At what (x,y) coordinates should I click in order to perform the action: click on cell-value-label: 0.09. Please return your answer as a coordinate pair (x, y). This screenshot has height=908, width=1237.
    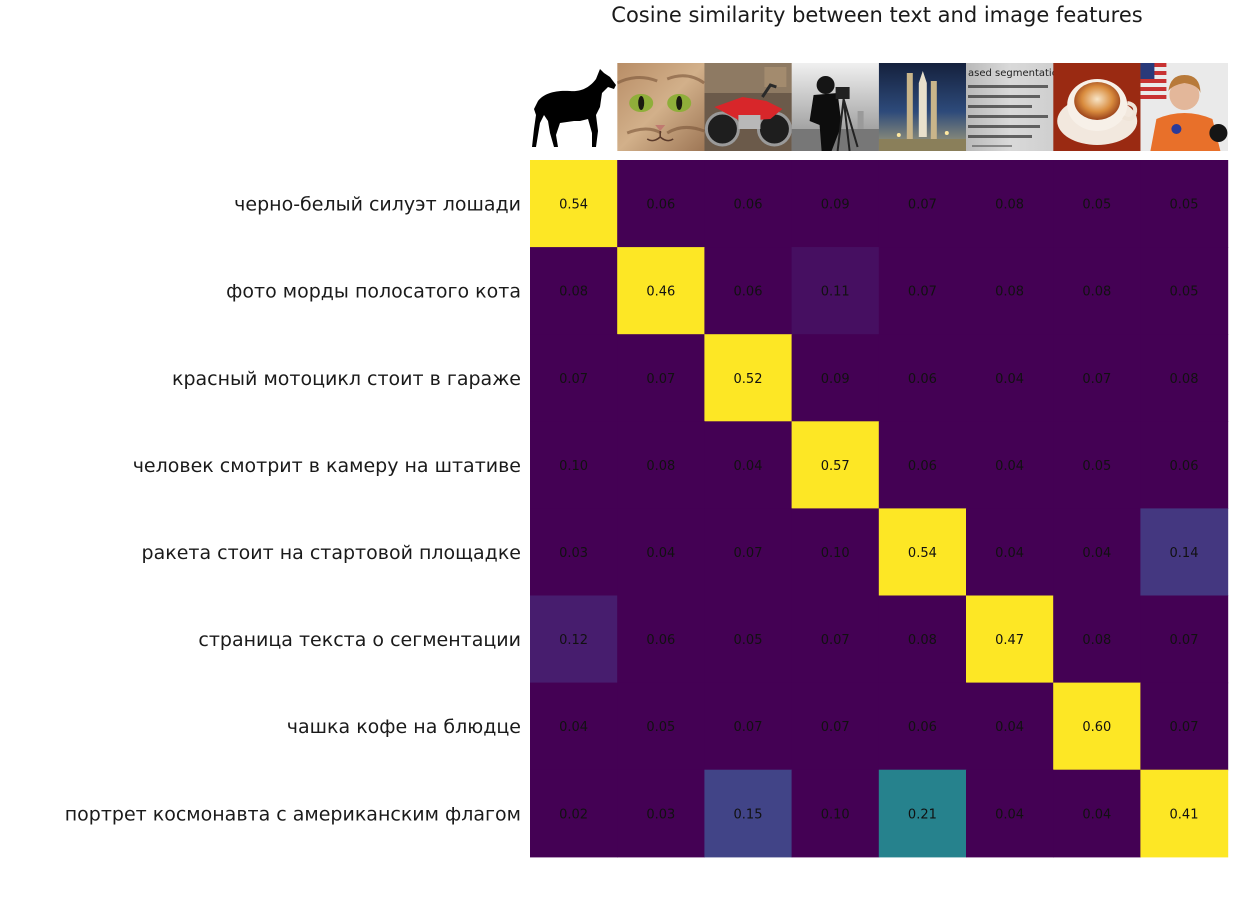
    Looking at the image, I should click on (835, 379).